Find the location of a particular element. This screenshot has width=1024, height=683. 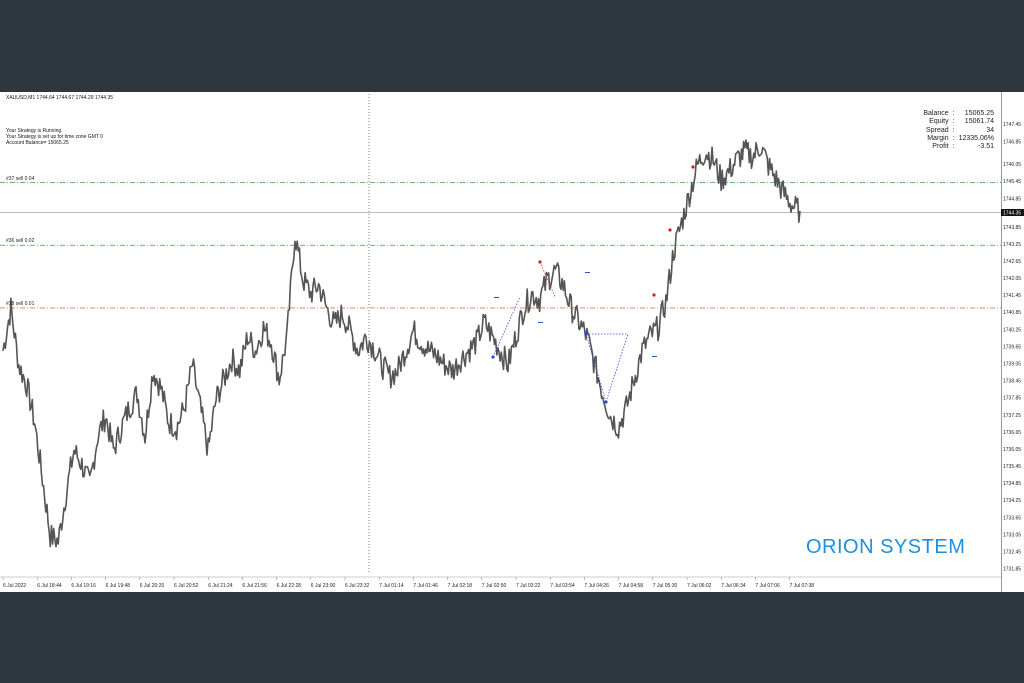

price-tick-label: 1746.85 is located at coordinates (1012, 142).